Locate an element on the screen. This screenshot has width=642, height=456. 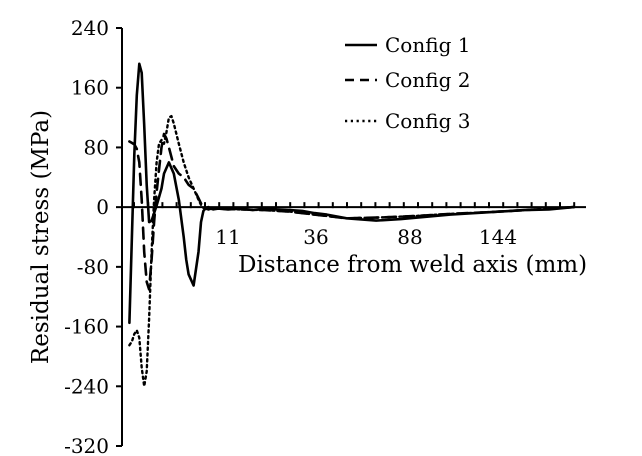
y-tick-label: 0 is located at coordinates (102, 207).